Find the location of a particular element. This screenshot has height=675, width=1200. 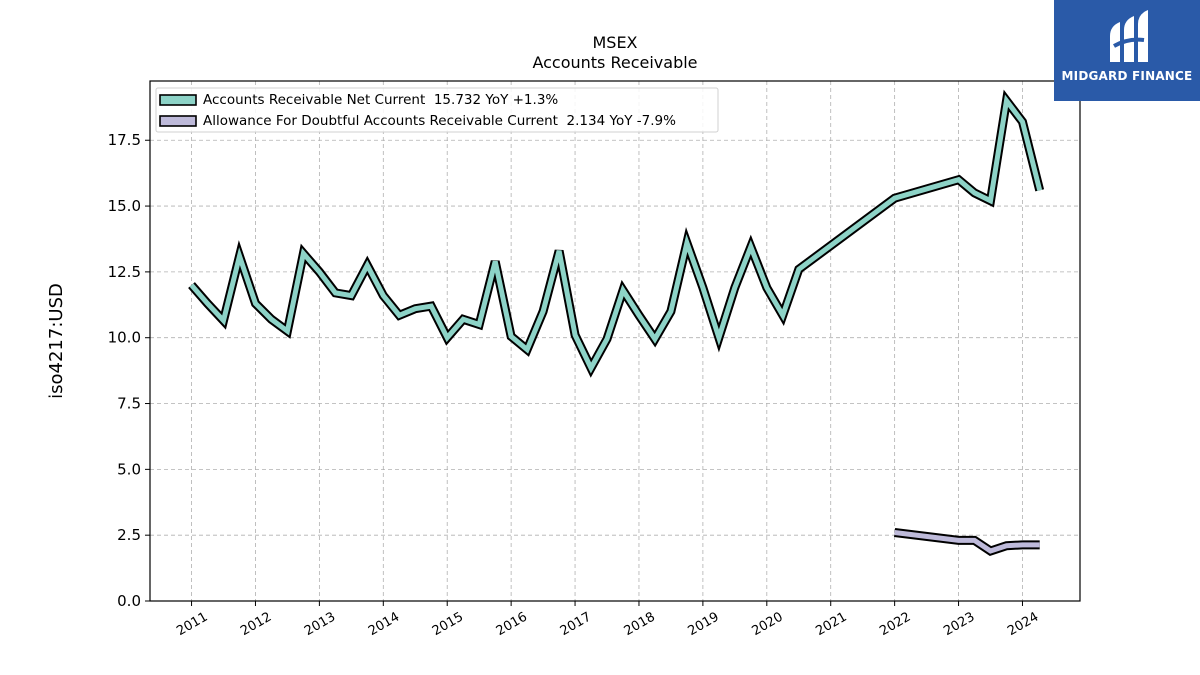

midgard-finance-logo: MIDGARD FINANCE is located at coordinates (1127, 50).